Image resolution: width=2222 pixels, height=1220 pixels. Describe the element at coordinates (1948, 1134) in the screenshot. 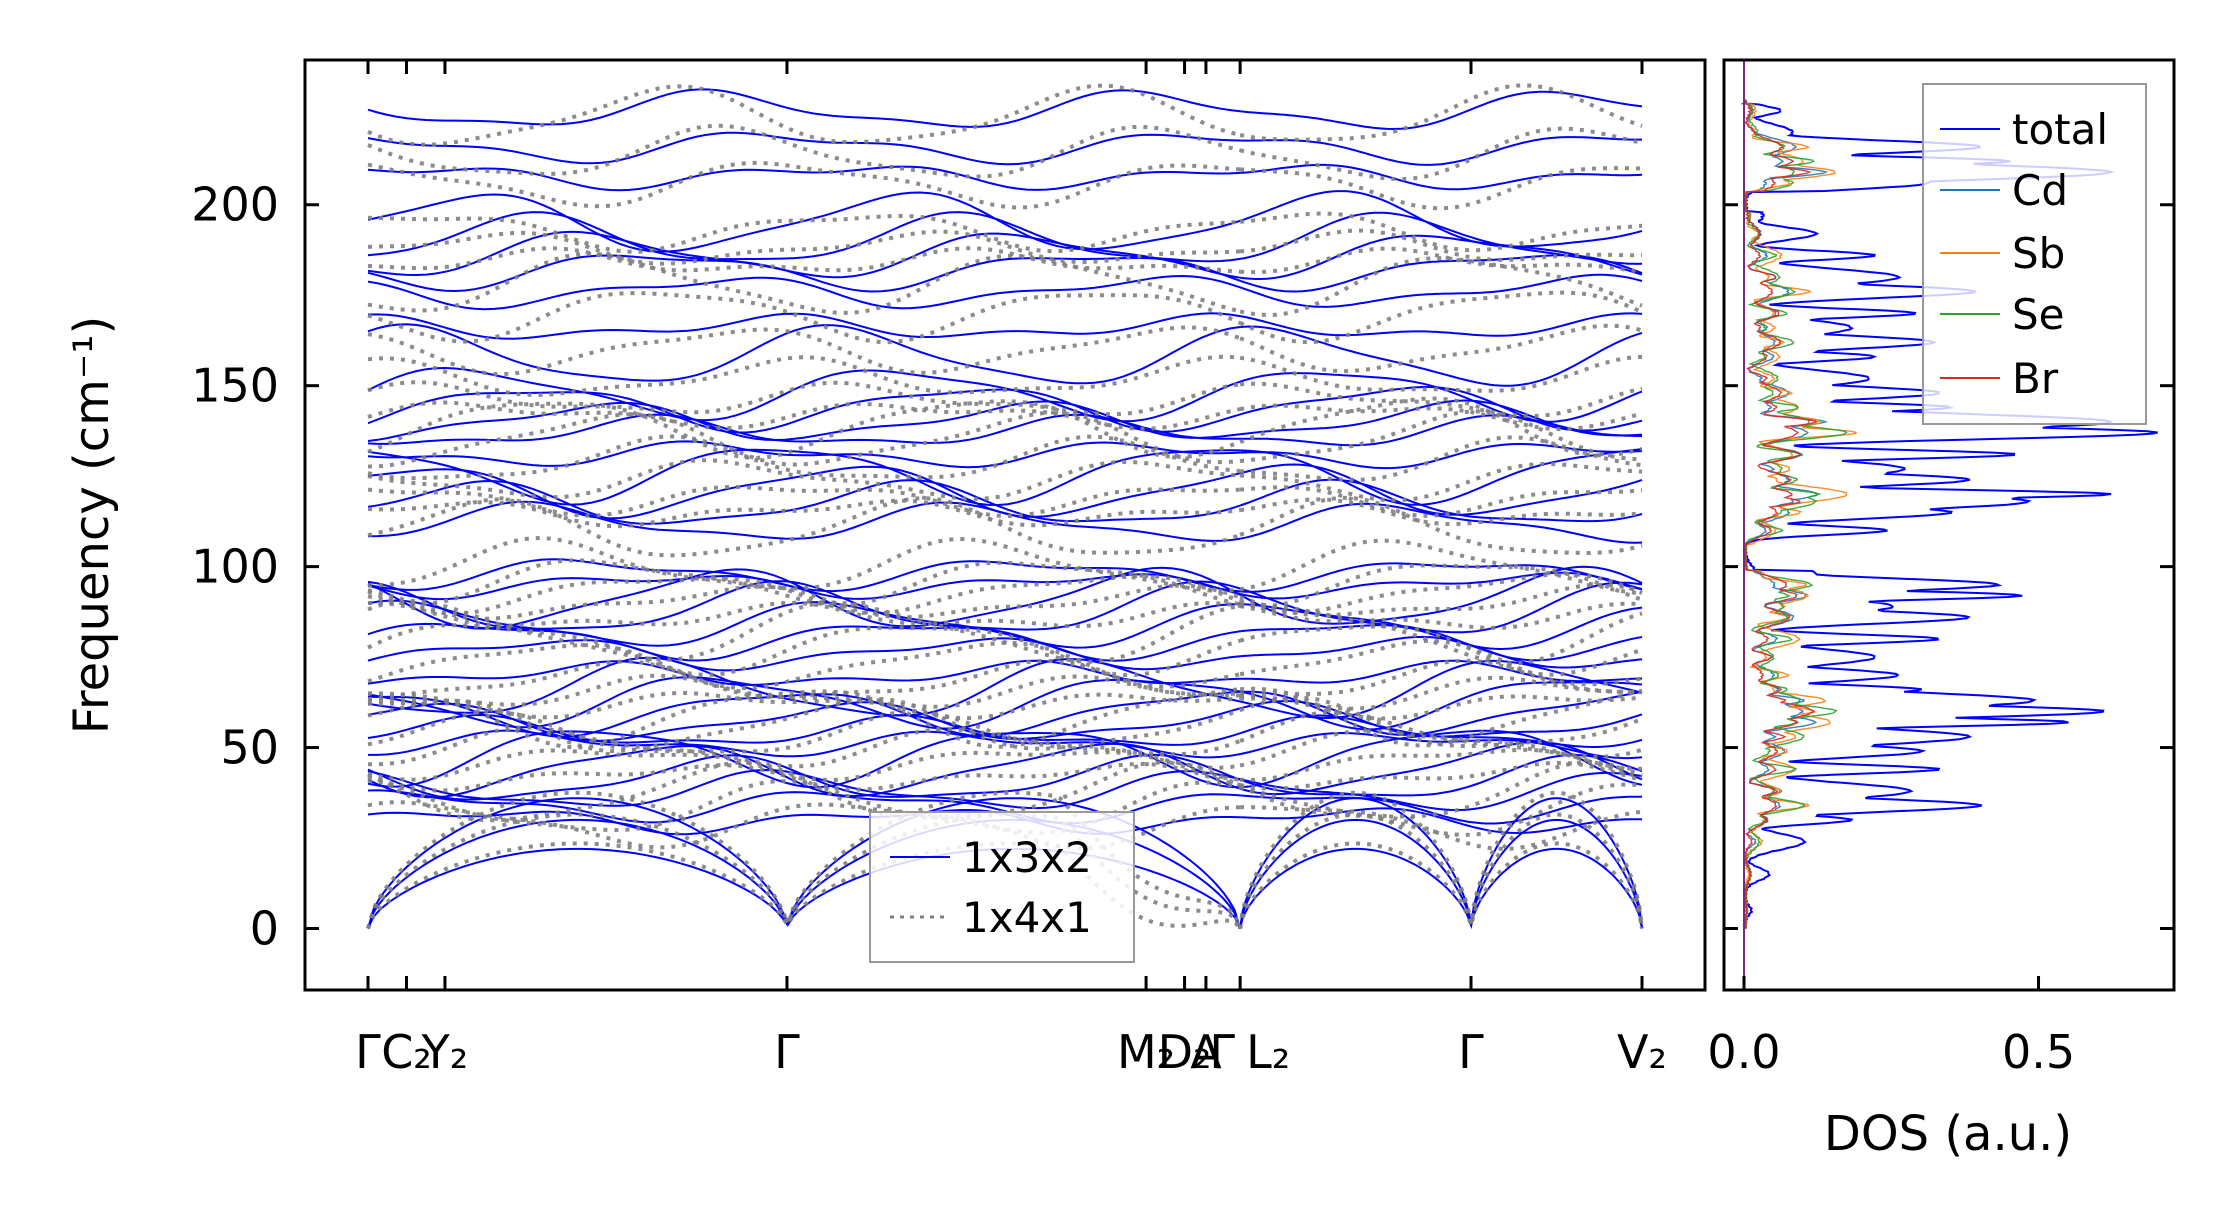

I see `dos-x-axis-title: DOS (a.u.)` at that location.